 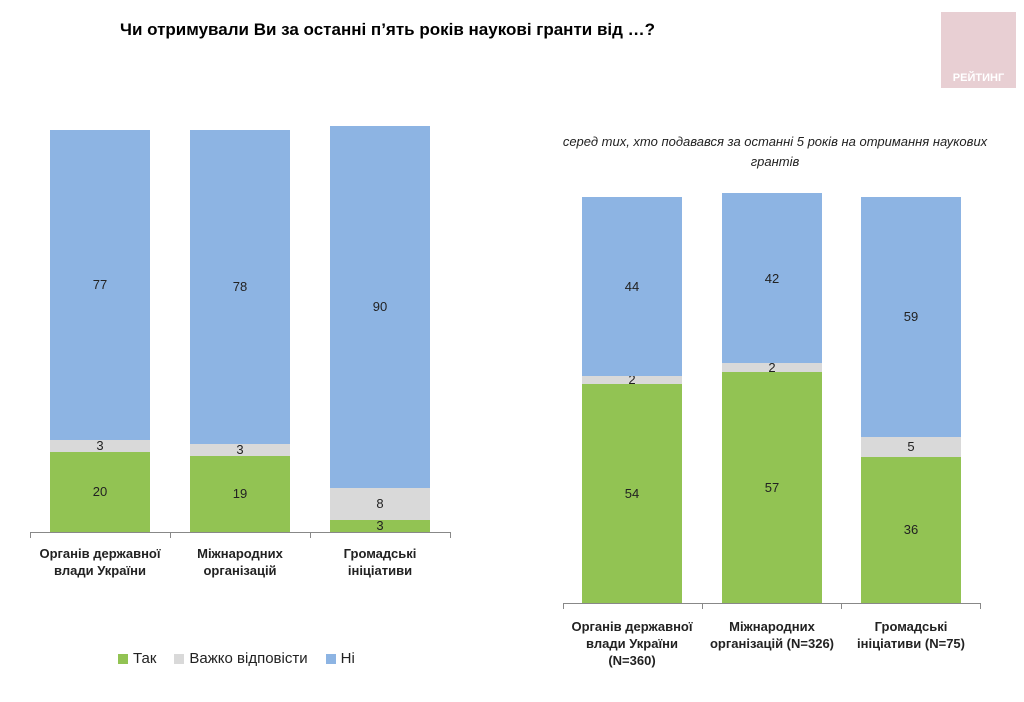 I want to click on category-label: Міжнародних організацій, so click(x=240, y=562).